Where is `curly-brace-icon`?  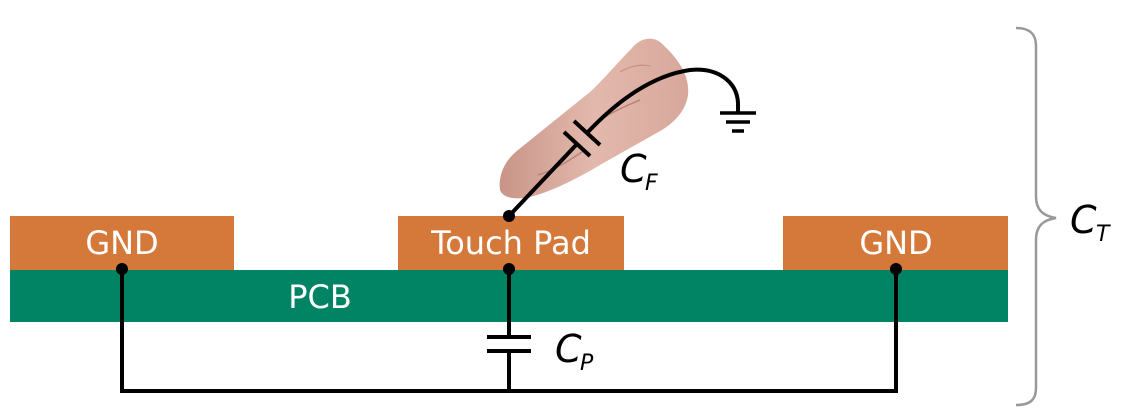 curly-brace-icon is located at coordinates (1036, 216).